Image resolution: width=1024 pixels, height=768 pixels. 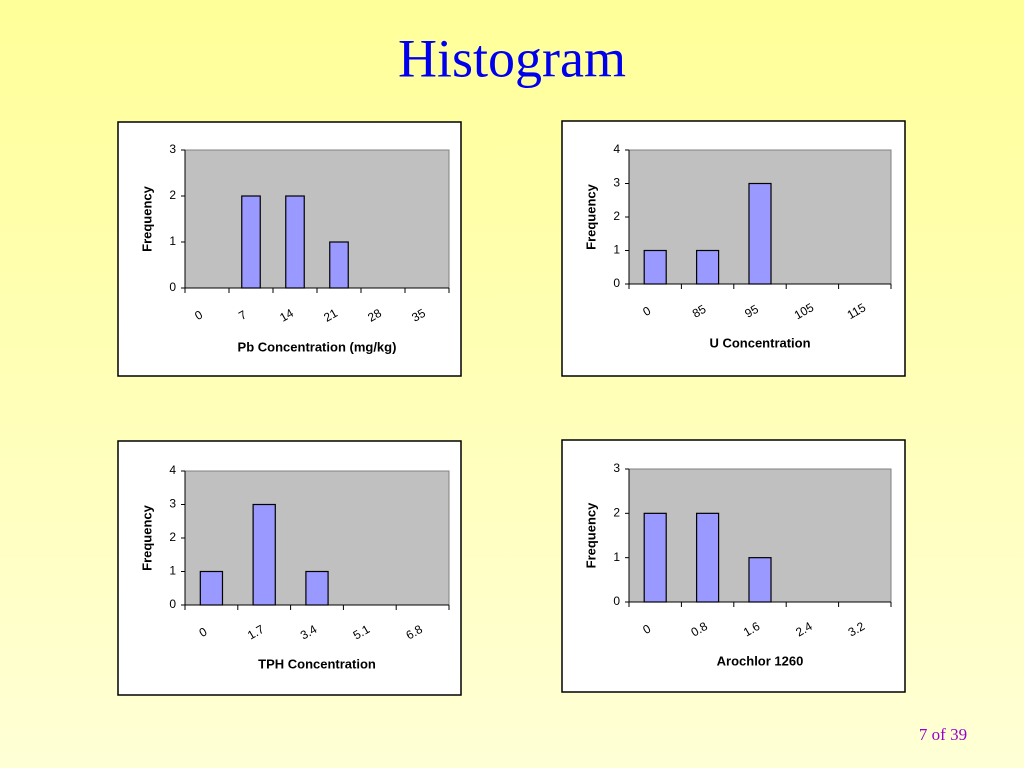 I want to click on x-tick-label: 28, so click(x=374, y=315).